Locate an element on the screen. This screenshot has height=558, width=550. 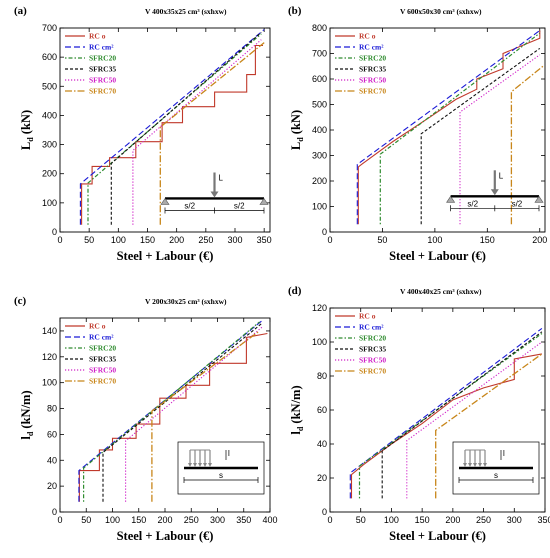
y-tick-label: 140 is located at coordinates (49, 331).